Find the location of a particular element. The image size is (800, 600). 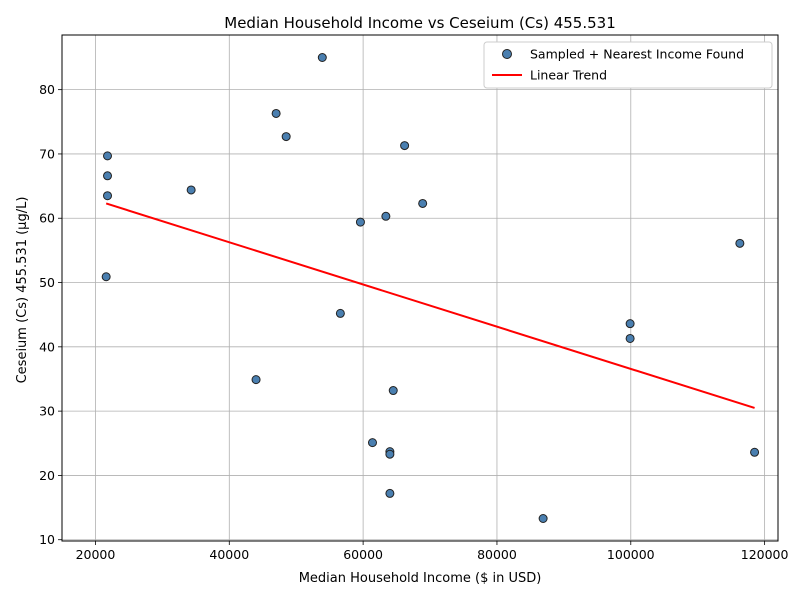

y-tick-label: 20 is located at coordinates (47, 475).